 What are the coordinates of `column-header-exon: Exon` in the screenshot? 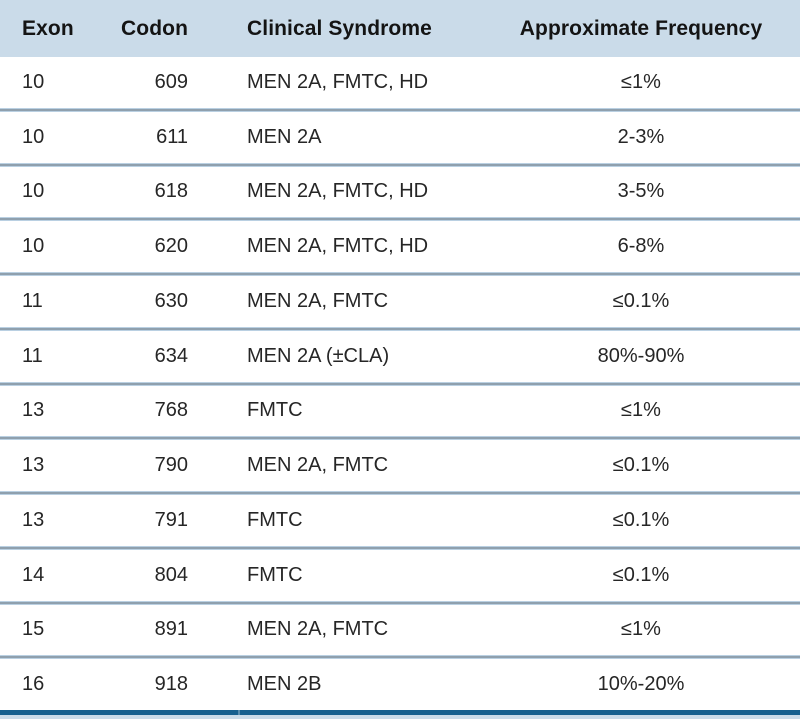 It's located at (48, 28).